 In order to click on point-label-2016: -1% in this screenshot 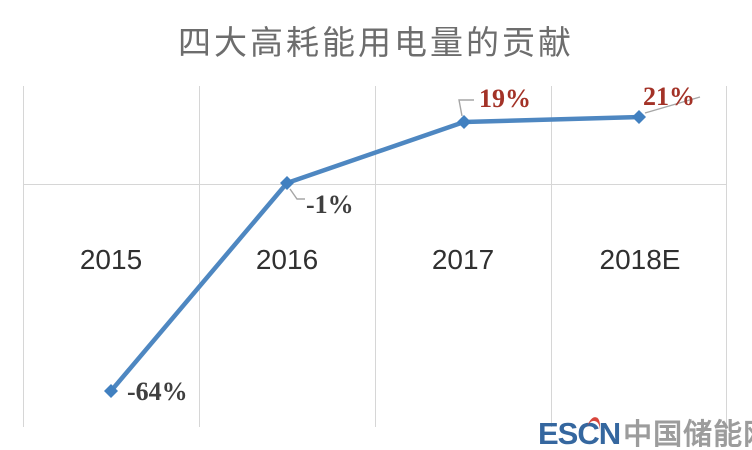, I will do `click(330, 204)`.